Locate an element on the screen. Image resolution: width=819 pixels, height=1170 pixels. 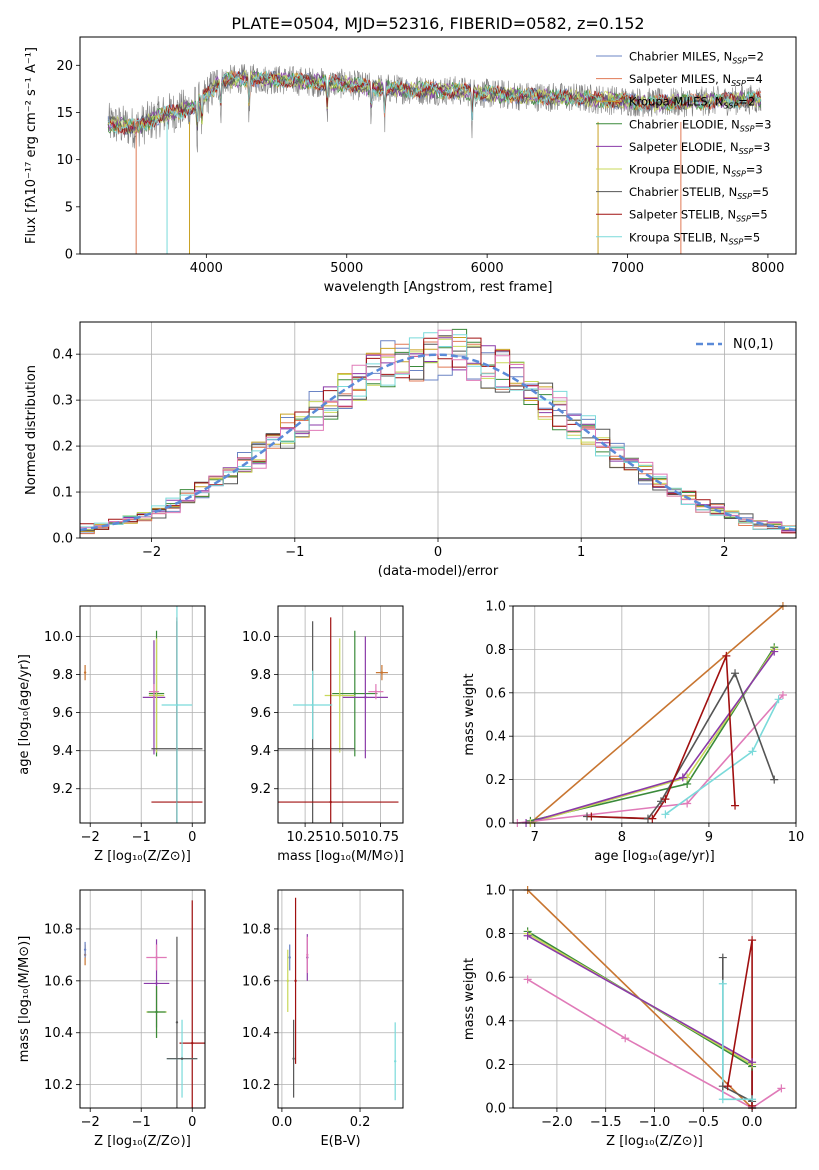
histogram-series is located at coordinates (438, 437).